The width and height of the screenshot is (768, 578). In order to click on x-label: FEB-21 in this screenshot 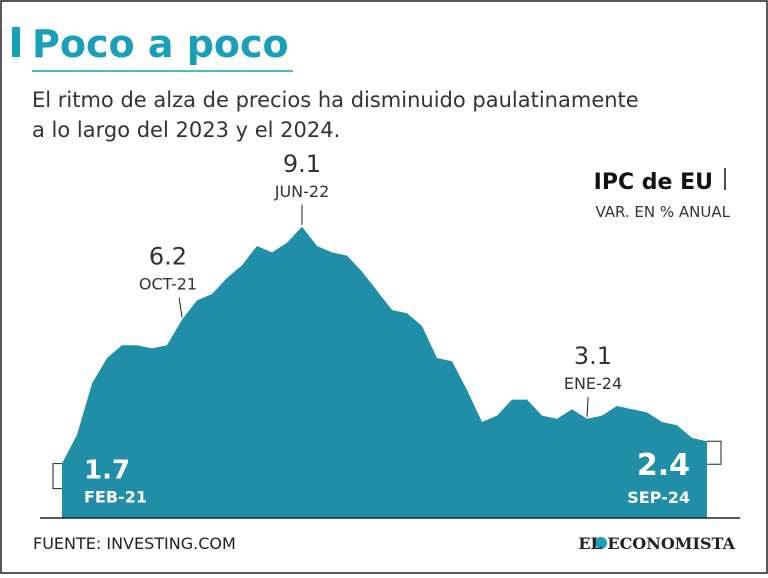, I will do `click(115, 497)`.